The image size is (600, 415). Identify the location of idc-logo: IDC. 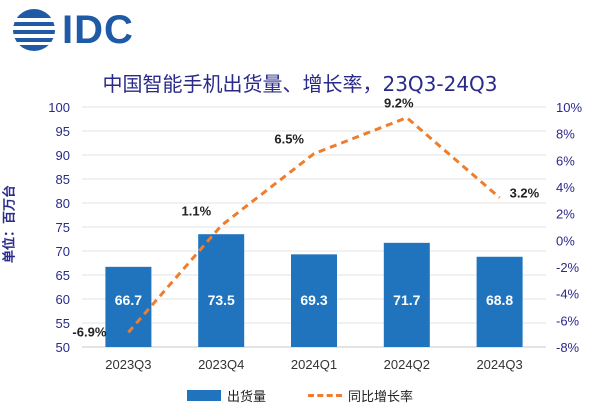
(73, 30).